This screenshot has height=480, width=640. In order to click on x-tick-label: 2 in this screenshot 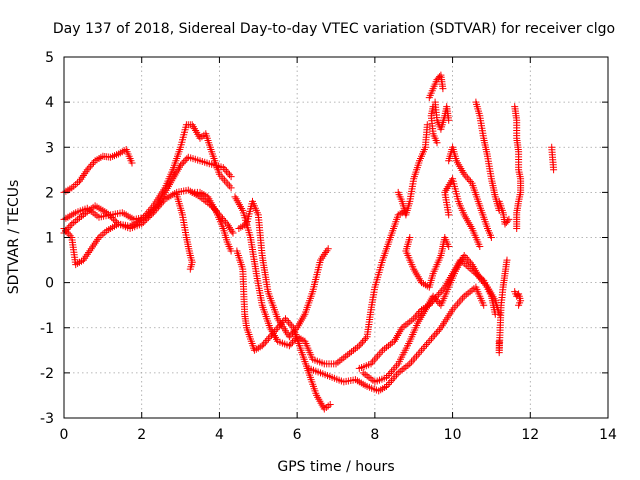, I will do `click(141, 435)`.